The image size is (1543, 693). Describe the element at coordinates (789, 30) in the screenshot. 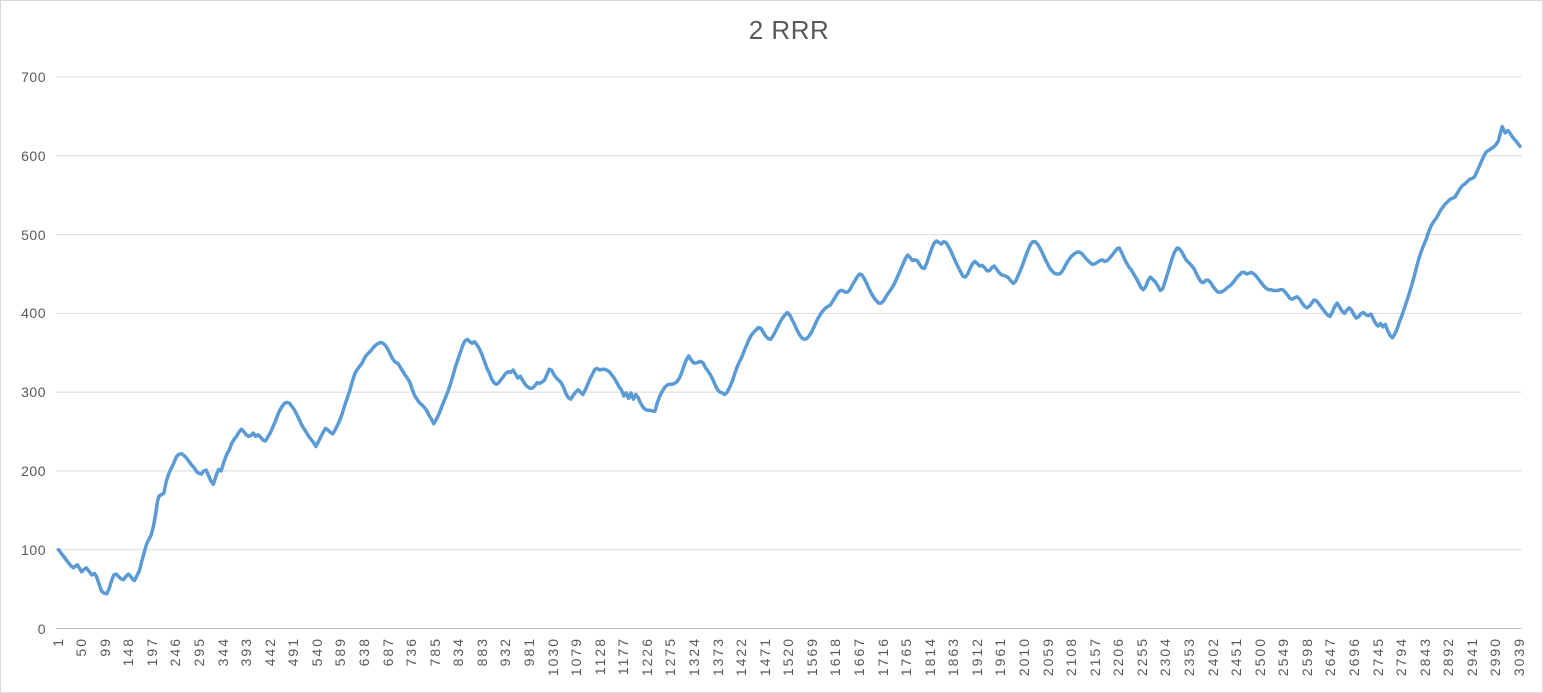

I see `chart-title: 2 RRR` at that location.